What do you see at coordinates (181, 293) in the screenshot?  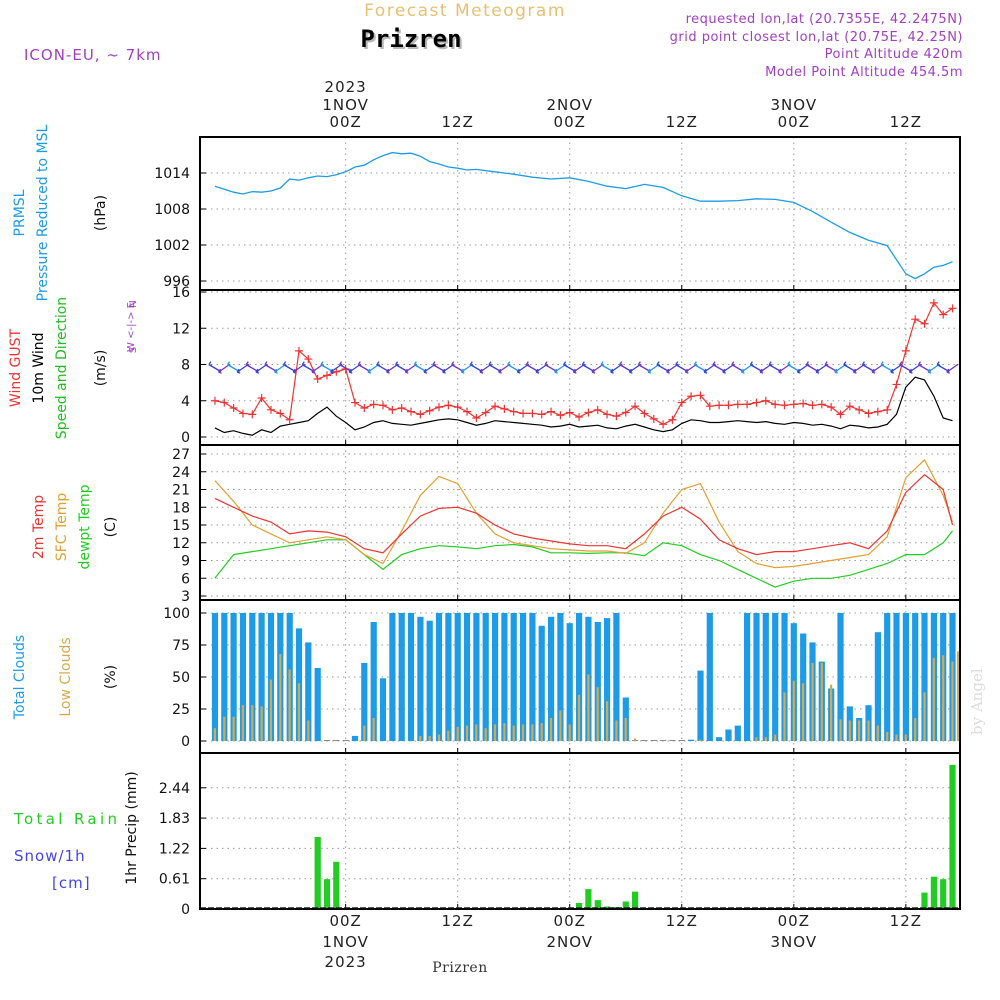 I see `y-tick-label: 16` at bounding box center [181, 293].